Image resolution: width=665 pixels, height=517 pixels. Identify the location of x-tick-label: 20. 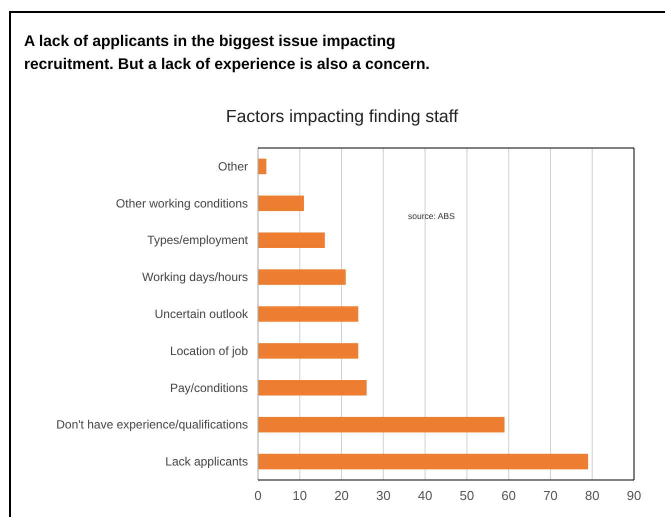
(341, 495).